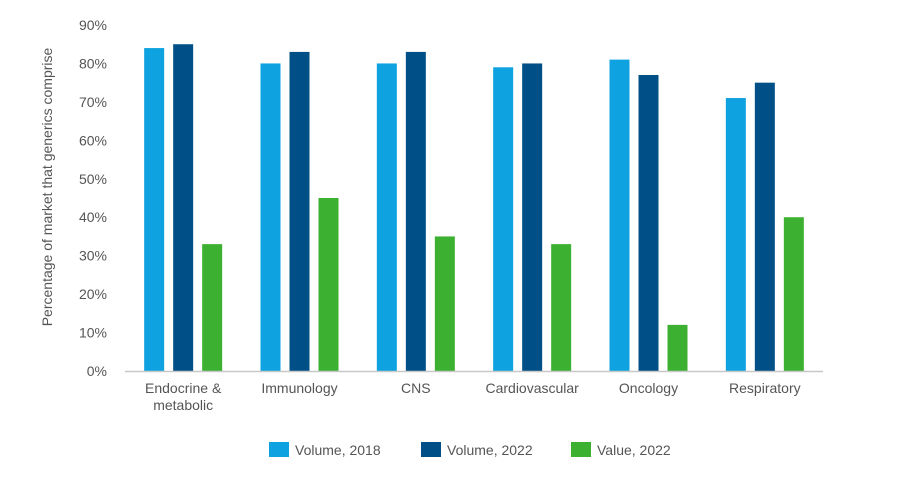 This screenshot has height=483, width=900. What do you see at coordinates (93, 102) in the screenshot?
I see `y-tick-label: 70%` at bounding box center [93, 102].